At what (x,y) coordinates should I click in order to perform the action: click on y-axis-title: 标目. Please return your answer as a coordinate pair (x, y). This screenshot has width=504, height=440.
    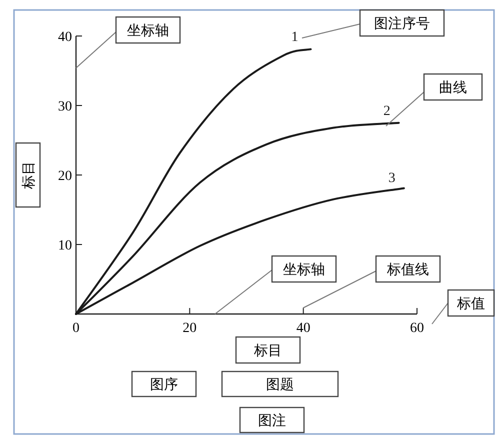
    Looking at the image, I should click on (29, 175).